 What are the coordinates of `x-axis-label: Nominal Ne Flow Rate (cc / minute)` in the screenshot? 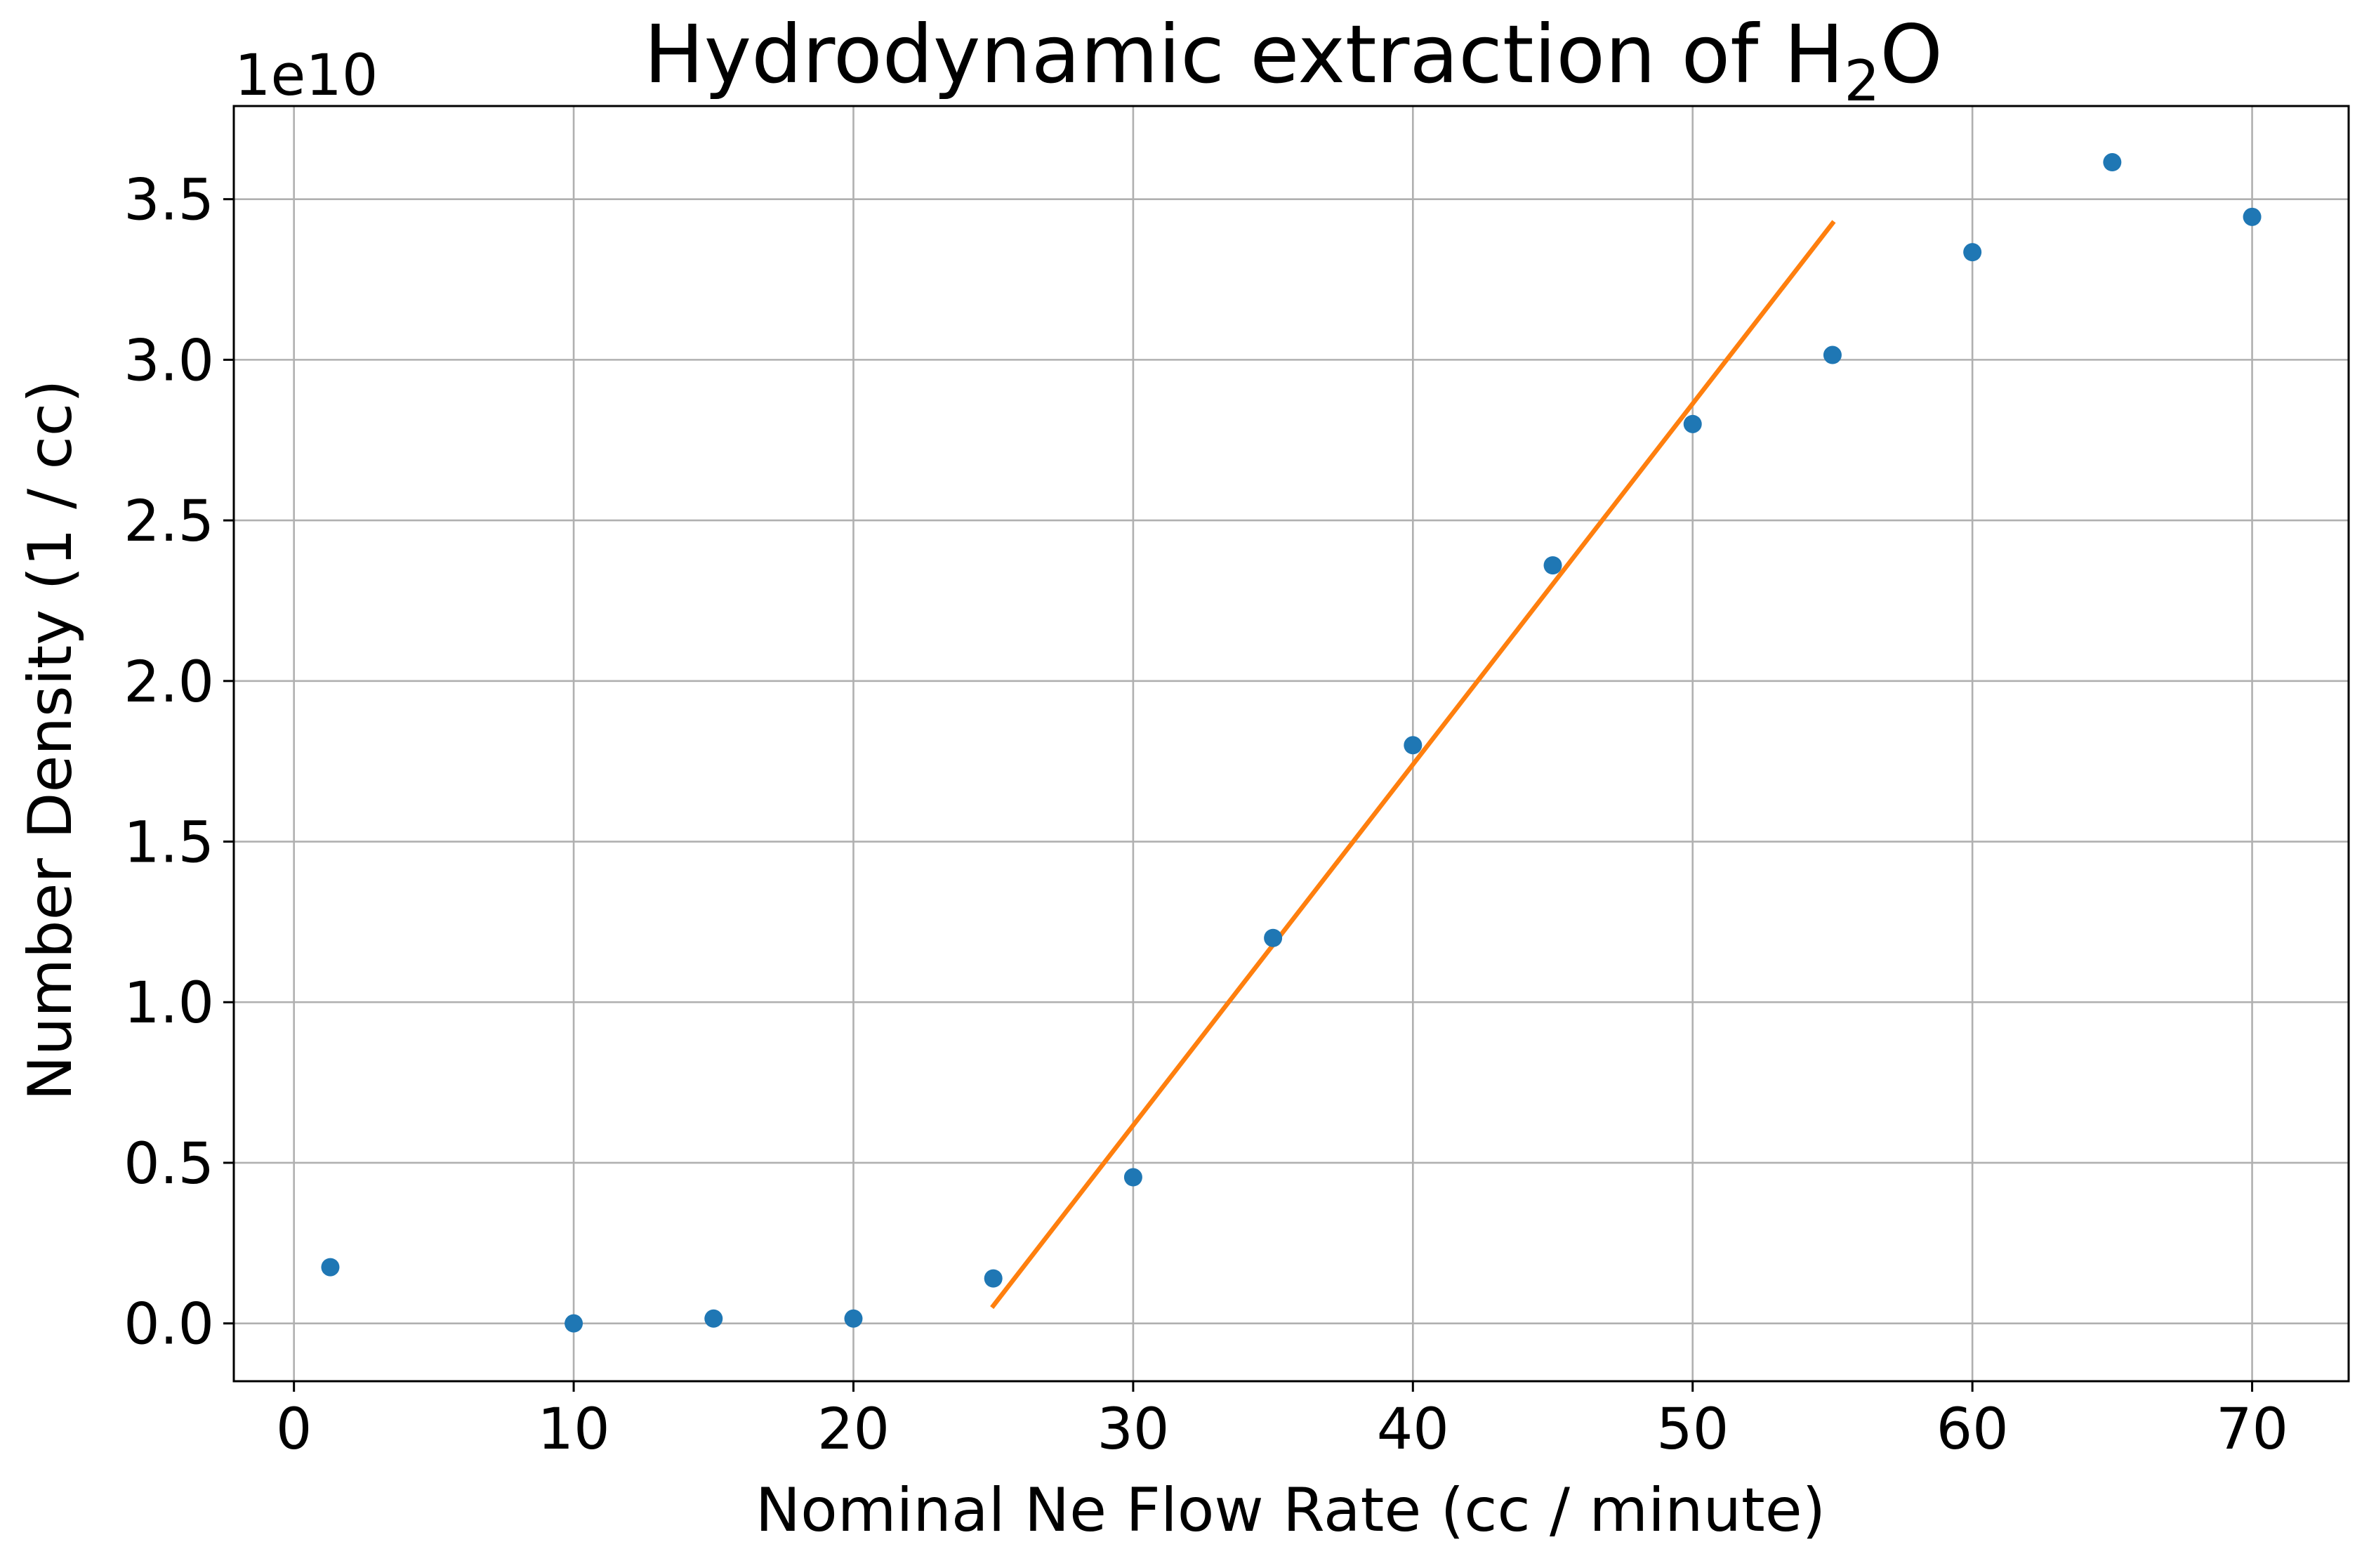 It's located at (1290, 1510).